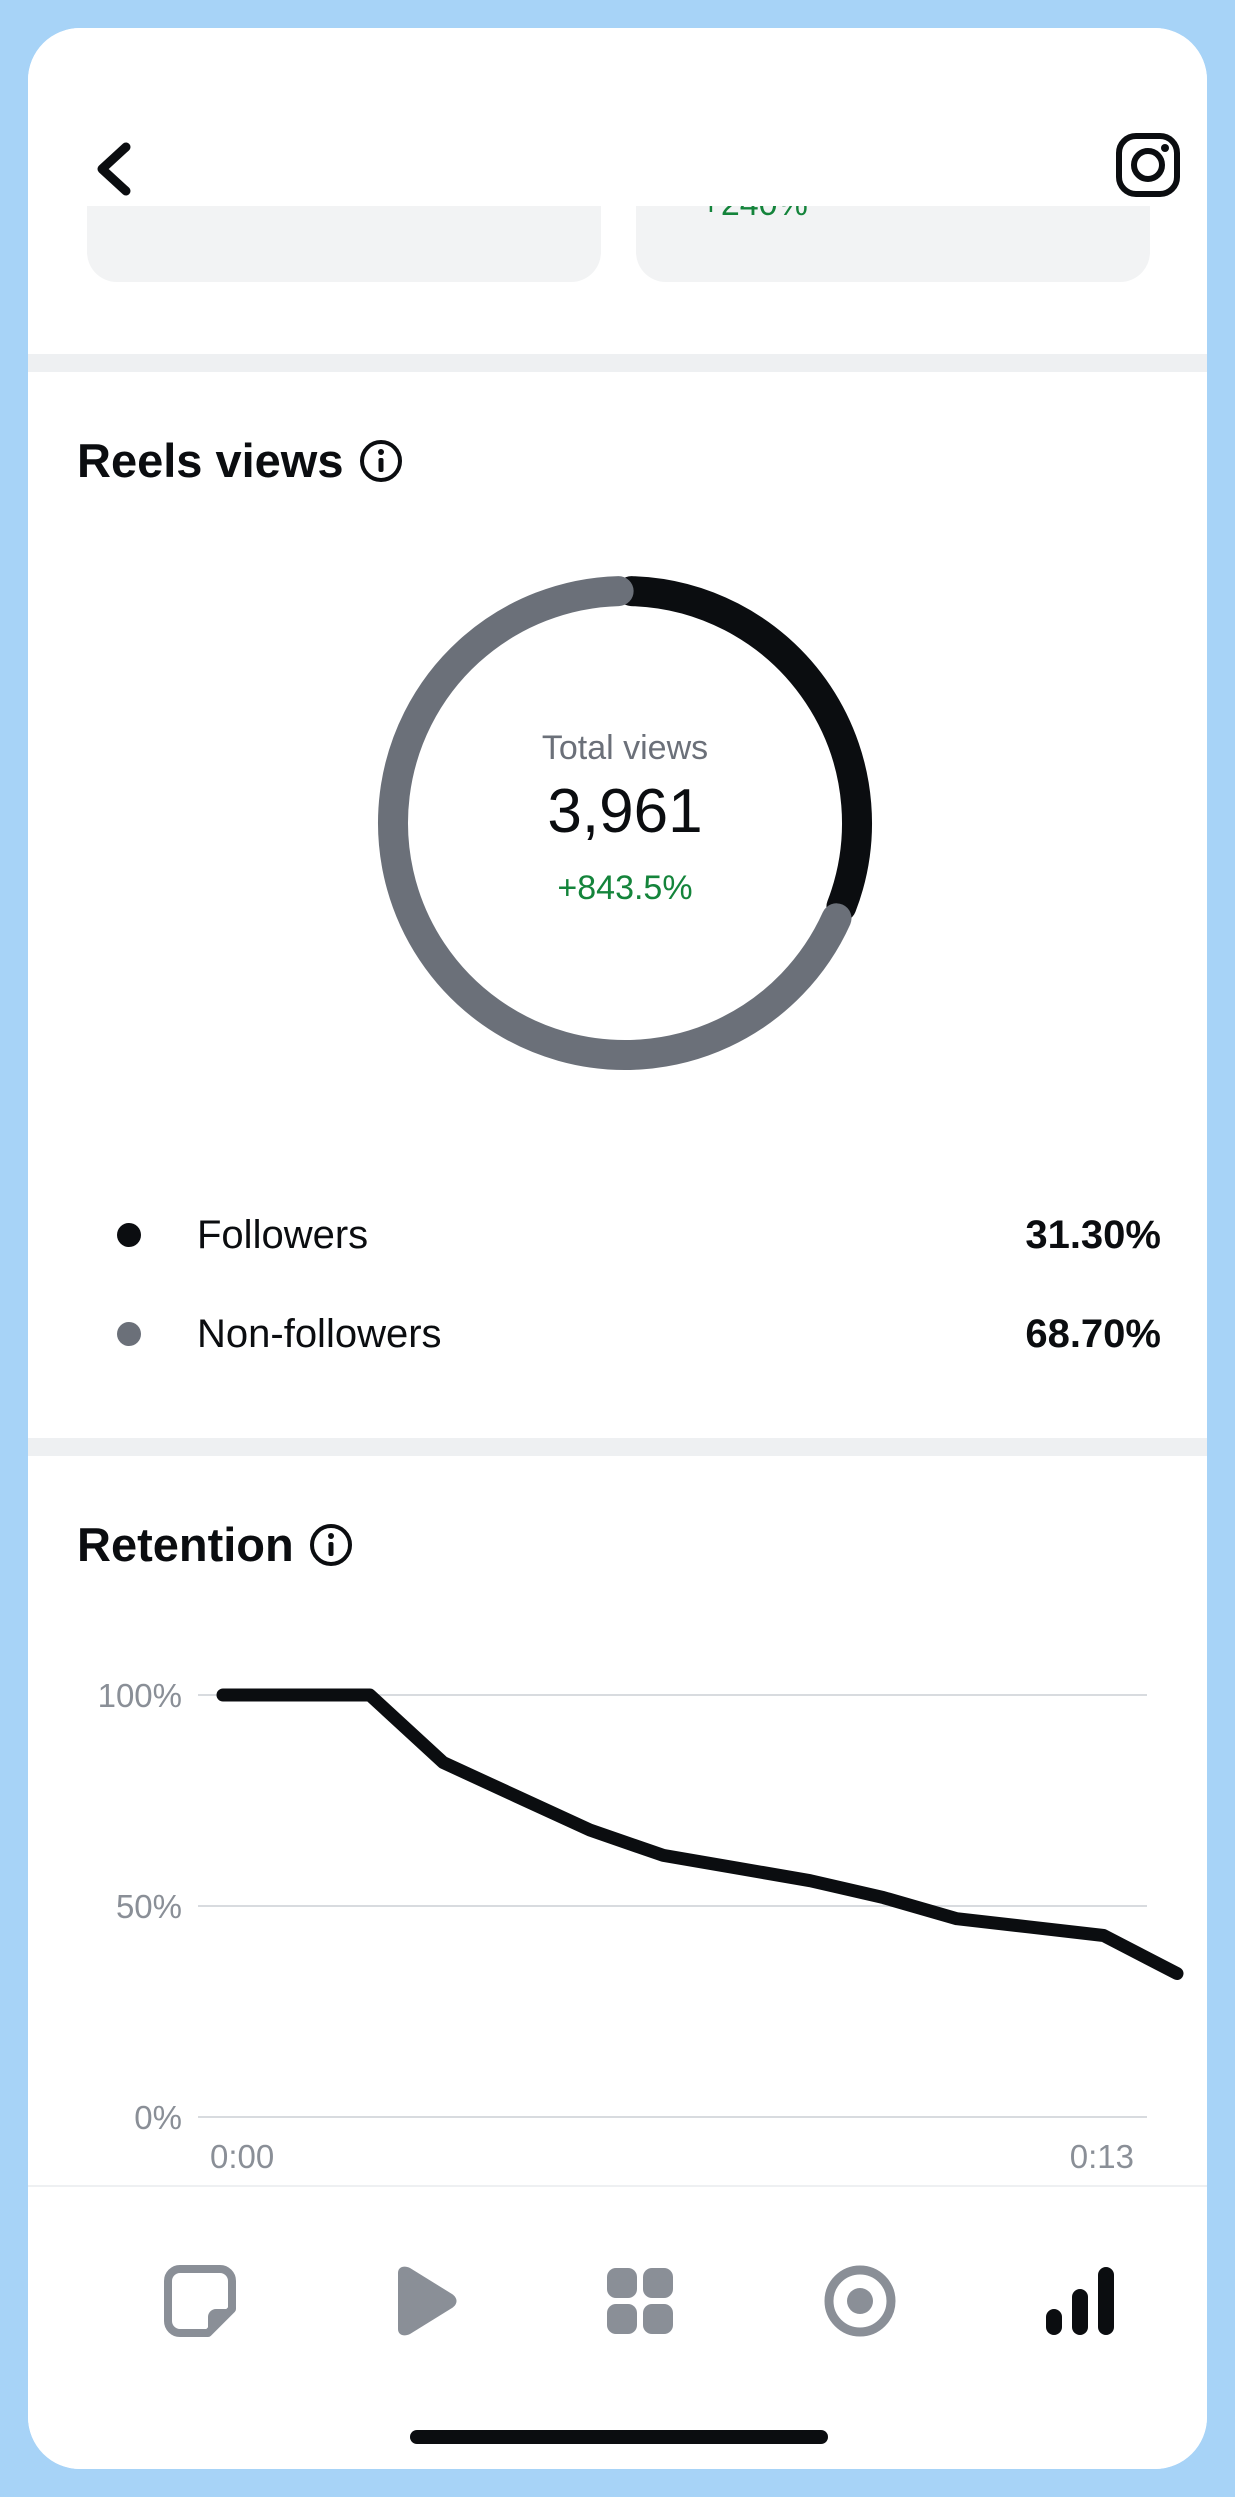 The width and height of the screenshot is (1235, 2497). Describe the element at coordinates (625, 747) in the screenshot. I see `donut-label: Total views` at that location.